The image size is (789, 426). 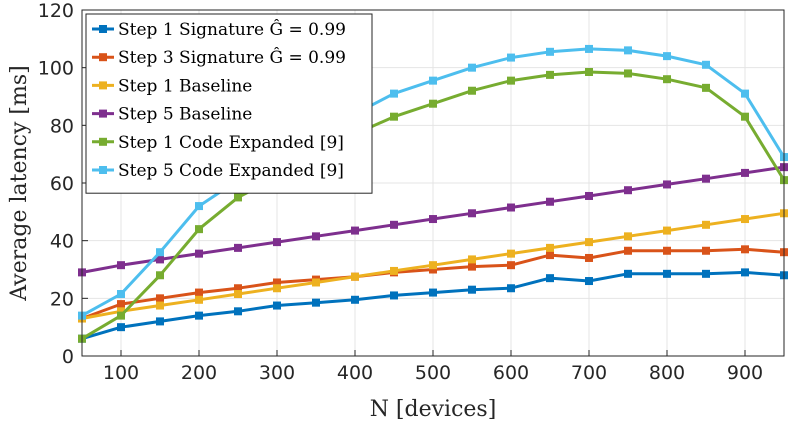 I want to click on legend-item: Step 5 Baseline, so click(x=172, y=115).